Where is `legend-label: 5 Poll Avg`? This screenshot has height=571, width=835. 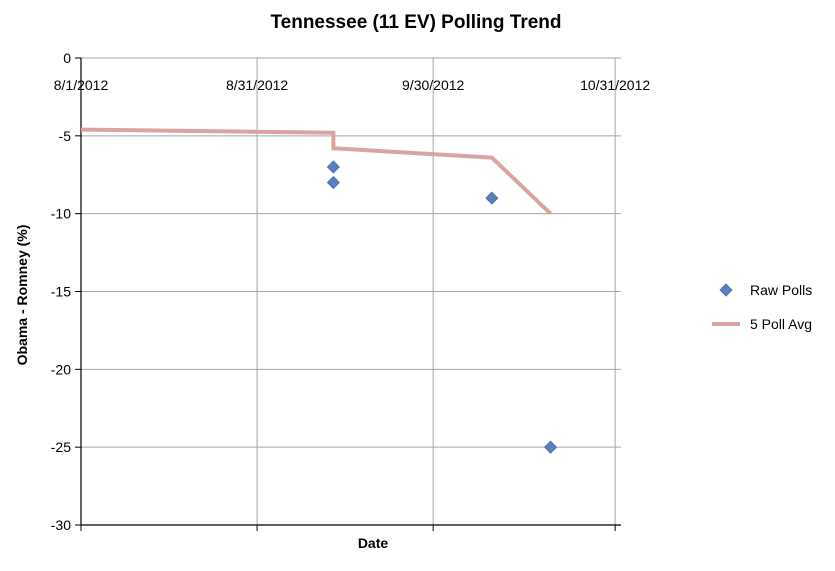 legend-label: 5 Poll Avg is located at coordinates (781, 324).